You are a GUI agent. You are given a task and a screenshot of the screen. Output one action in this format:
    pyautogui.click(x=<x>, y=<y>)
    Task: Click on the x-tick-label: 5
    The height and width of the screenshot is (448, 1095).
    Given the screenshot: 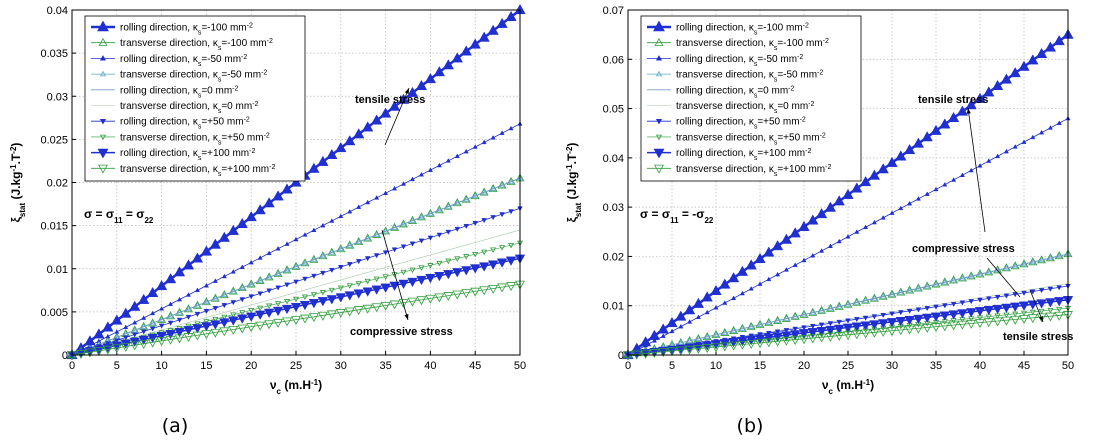 What is the action you would take?
    pyautogui.click(x=672, y=366)
    